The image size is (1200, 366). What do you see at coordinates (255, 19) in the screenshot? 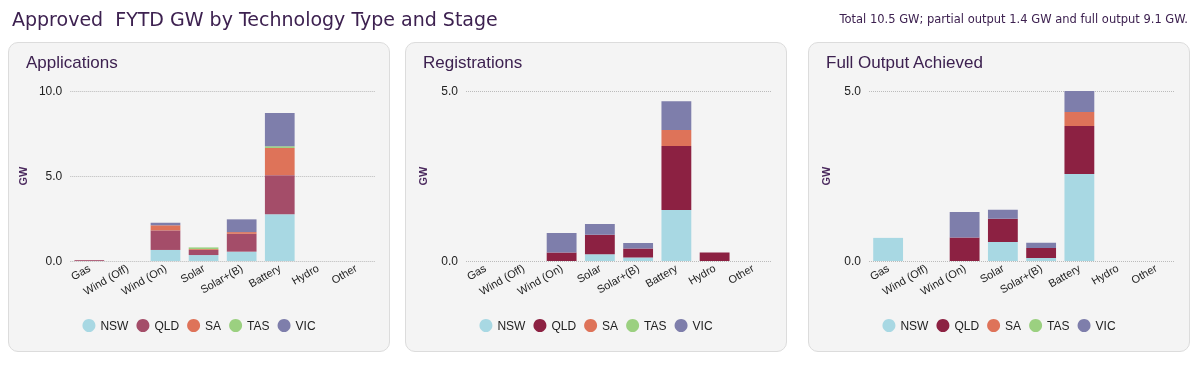
I see `text: Approved FYTD GW by Technology Type and Stage` at bounding box center [255, 19].